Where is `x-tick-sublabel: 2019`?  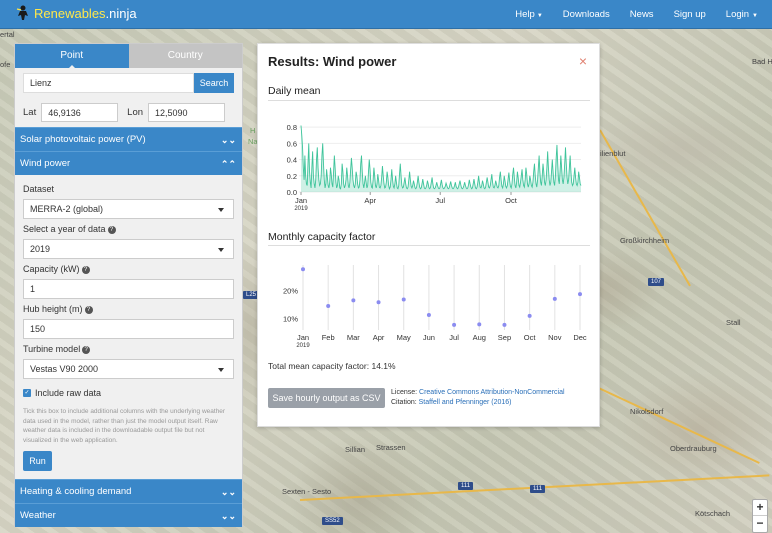
x-tick-sublabel: 2019 is located at coordinates (303, 345).